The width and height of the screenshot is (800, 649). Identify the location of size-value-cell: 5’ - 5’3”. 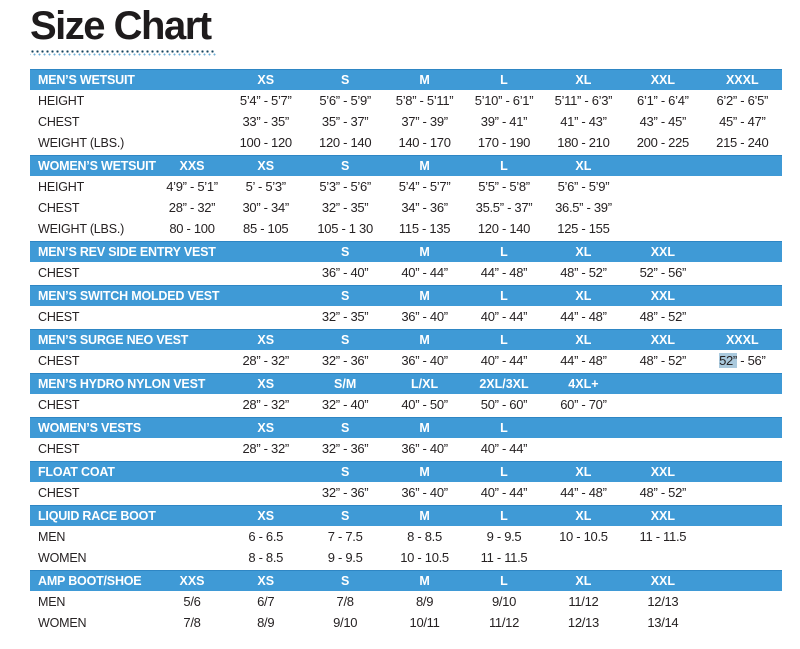
(265, 186).